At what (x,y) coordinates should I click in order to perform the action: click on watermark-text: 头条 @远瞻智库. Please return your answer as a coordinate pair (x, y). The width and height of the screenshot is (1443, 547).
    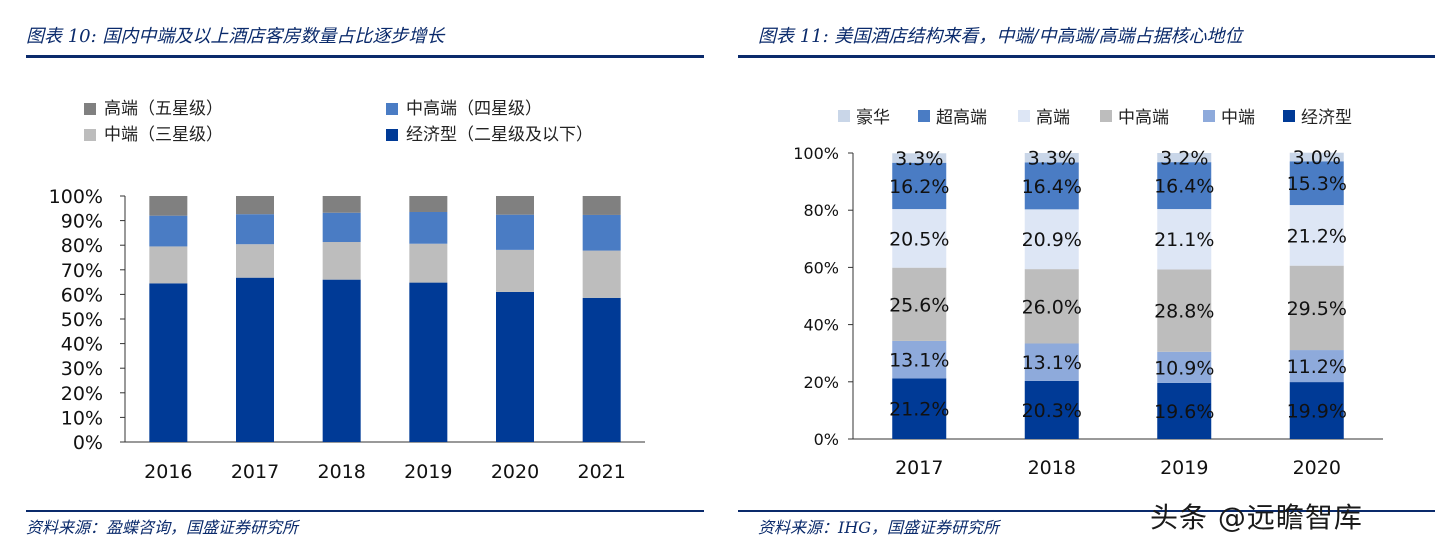
    Looking at the image, I should click on (1256, 517).